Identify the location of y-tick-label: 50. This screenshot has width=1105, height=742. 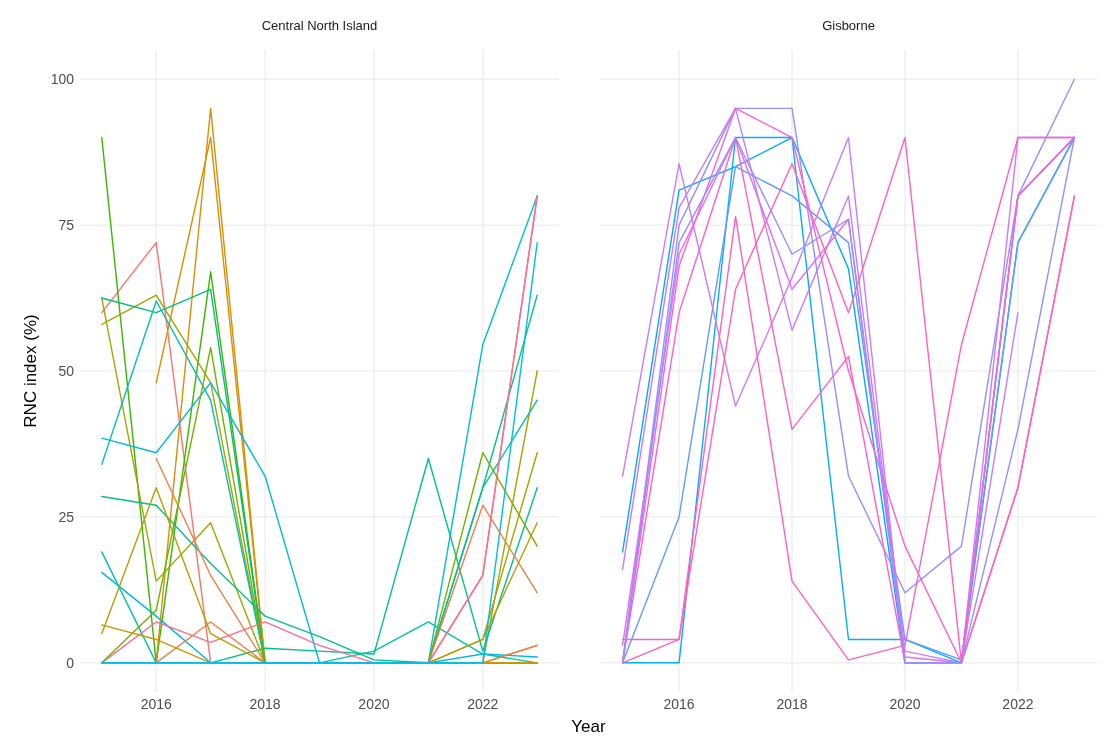
(66, 370).